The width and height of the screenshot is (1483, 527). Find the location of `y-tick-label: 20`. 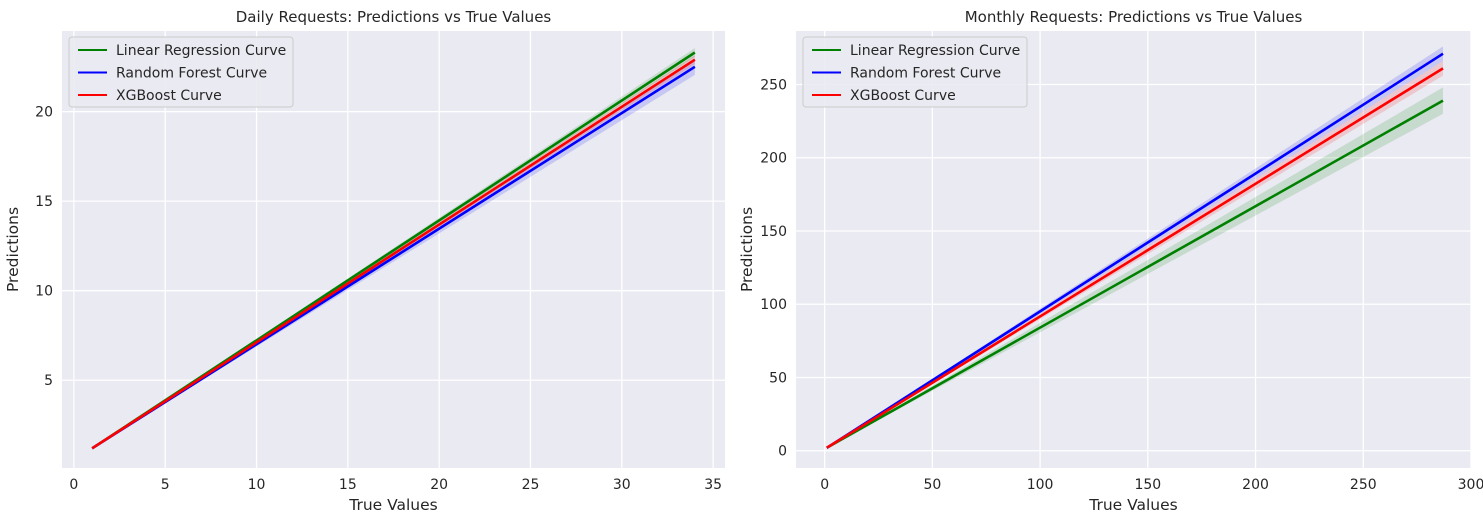

y-tick-label: 20 is located at coordinates (44, 113).